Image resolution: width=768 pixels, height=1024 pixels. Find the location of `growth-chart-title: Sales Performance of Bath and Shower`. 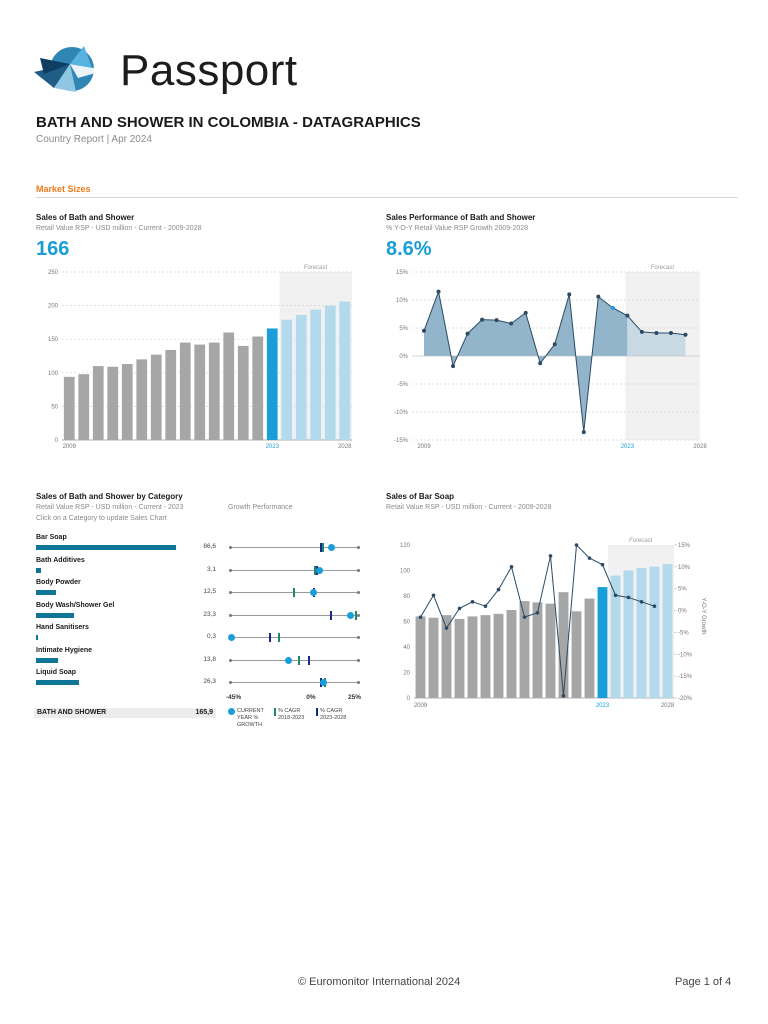

growth-chart-title: Sales Performance of Bath and Shower is located at coordinates (461, 217).